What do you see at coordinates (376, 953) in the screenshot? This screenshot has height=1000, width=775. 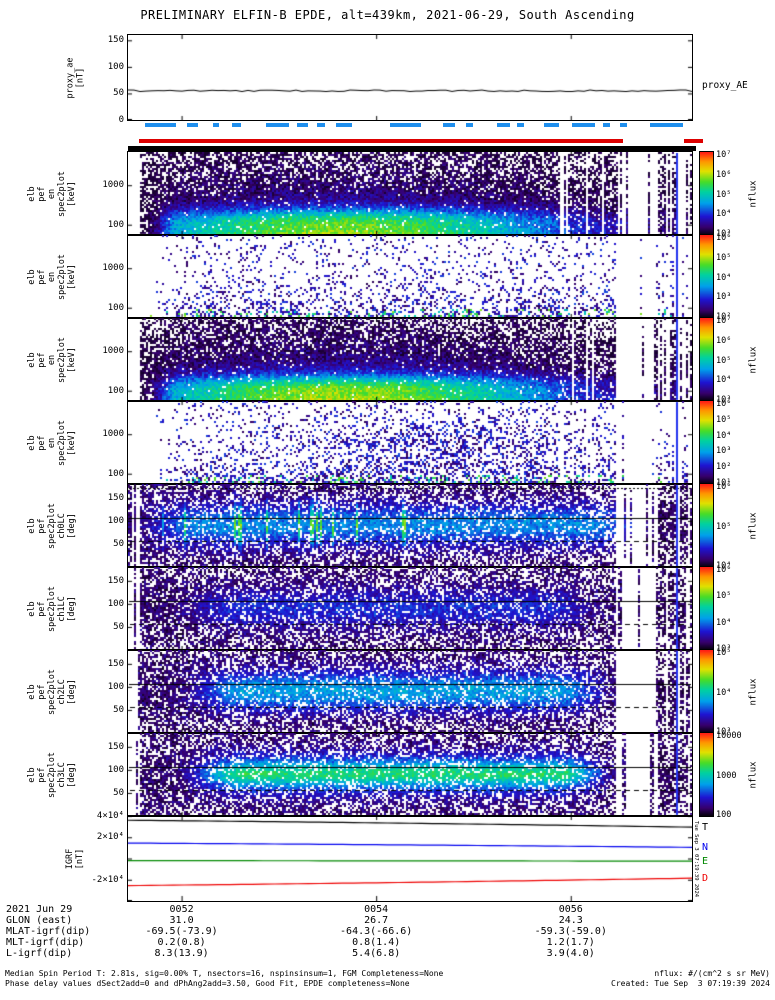 I see `bottom-row-value: 5.4(6.8)` at bounding box center [376, 953].